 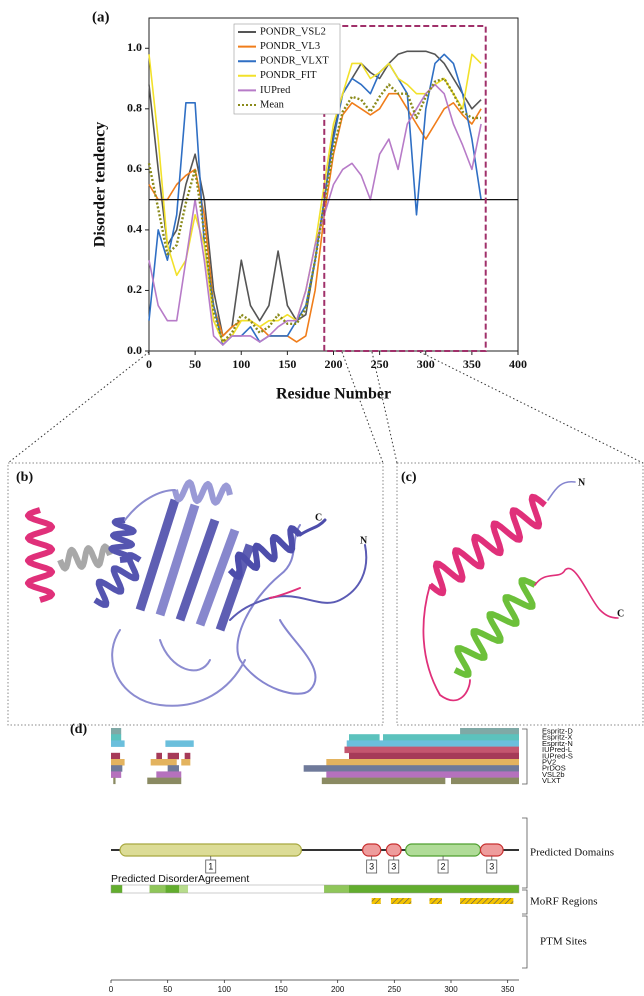 I want to click on y-tick-label: 1.0, so click(x=134, y=47).